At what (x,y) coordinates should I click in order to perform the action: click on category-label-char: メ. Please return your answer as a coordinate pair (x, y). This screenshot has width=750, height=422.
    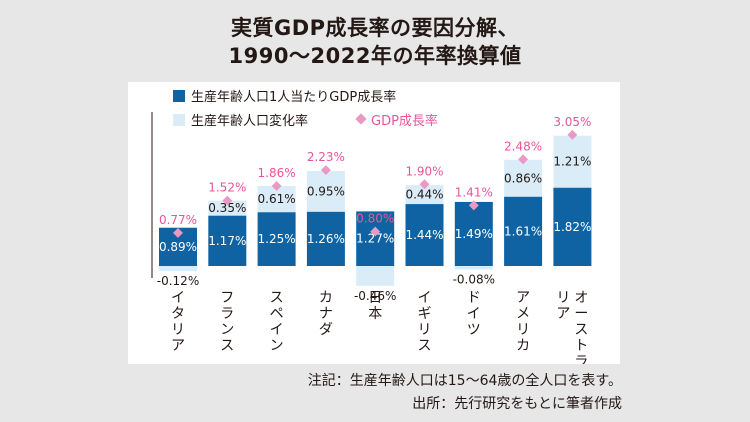
    Looking at the image, I should click on (523, 314).